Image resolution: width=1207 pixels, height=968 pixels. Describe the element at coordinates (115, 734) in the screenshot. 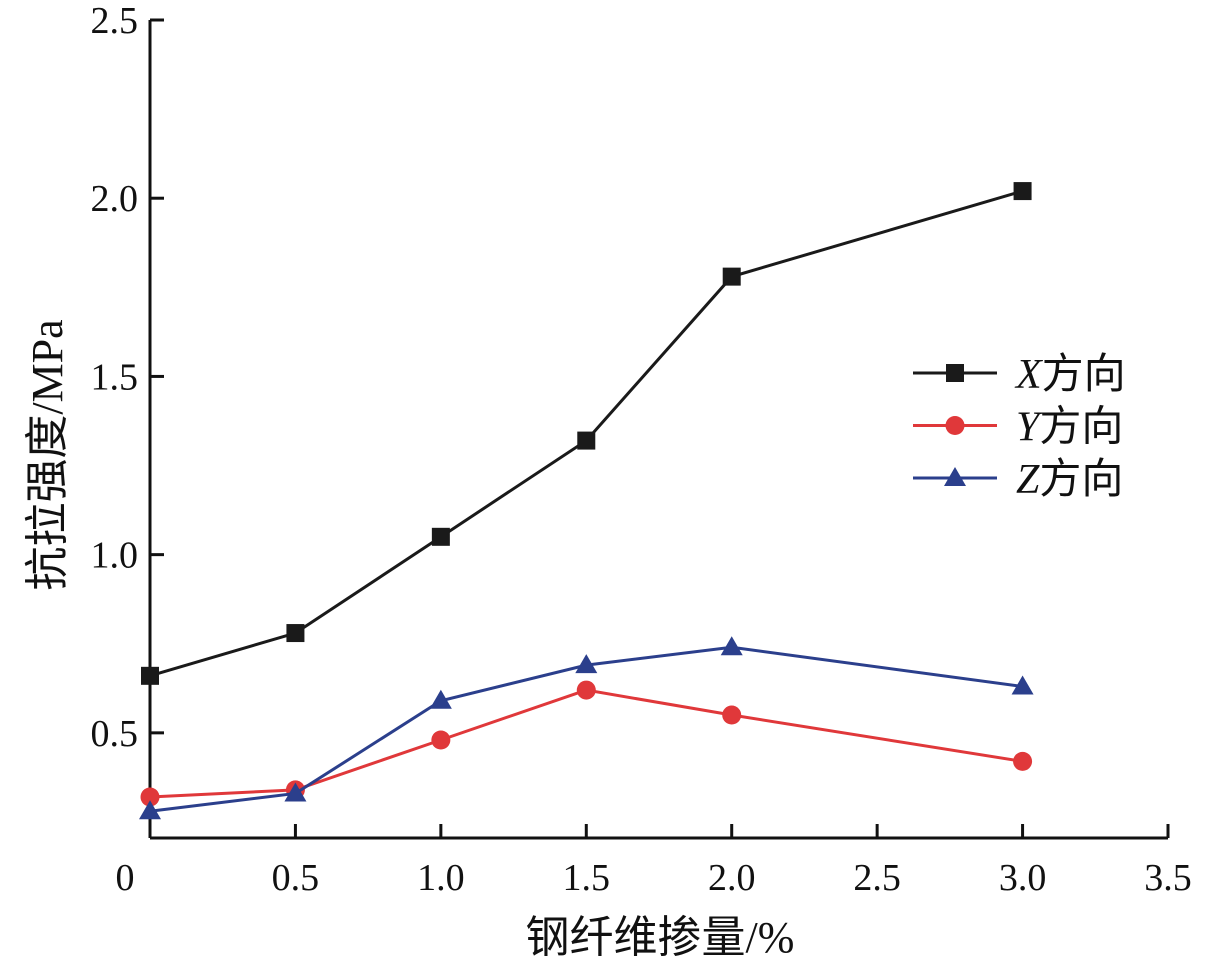

I see `y-tick-label: 0.5` at that location.